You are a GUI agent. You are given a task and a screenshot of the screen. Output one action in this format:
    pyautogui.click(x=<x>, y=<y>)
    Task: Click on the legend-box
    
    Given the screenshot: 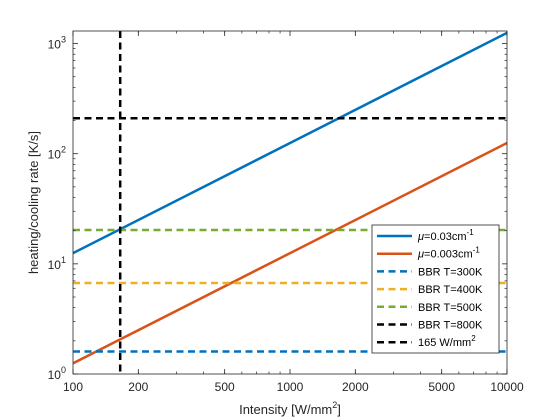 What is the action you would take?
    pyautogui.click(x=435, y=289)
    